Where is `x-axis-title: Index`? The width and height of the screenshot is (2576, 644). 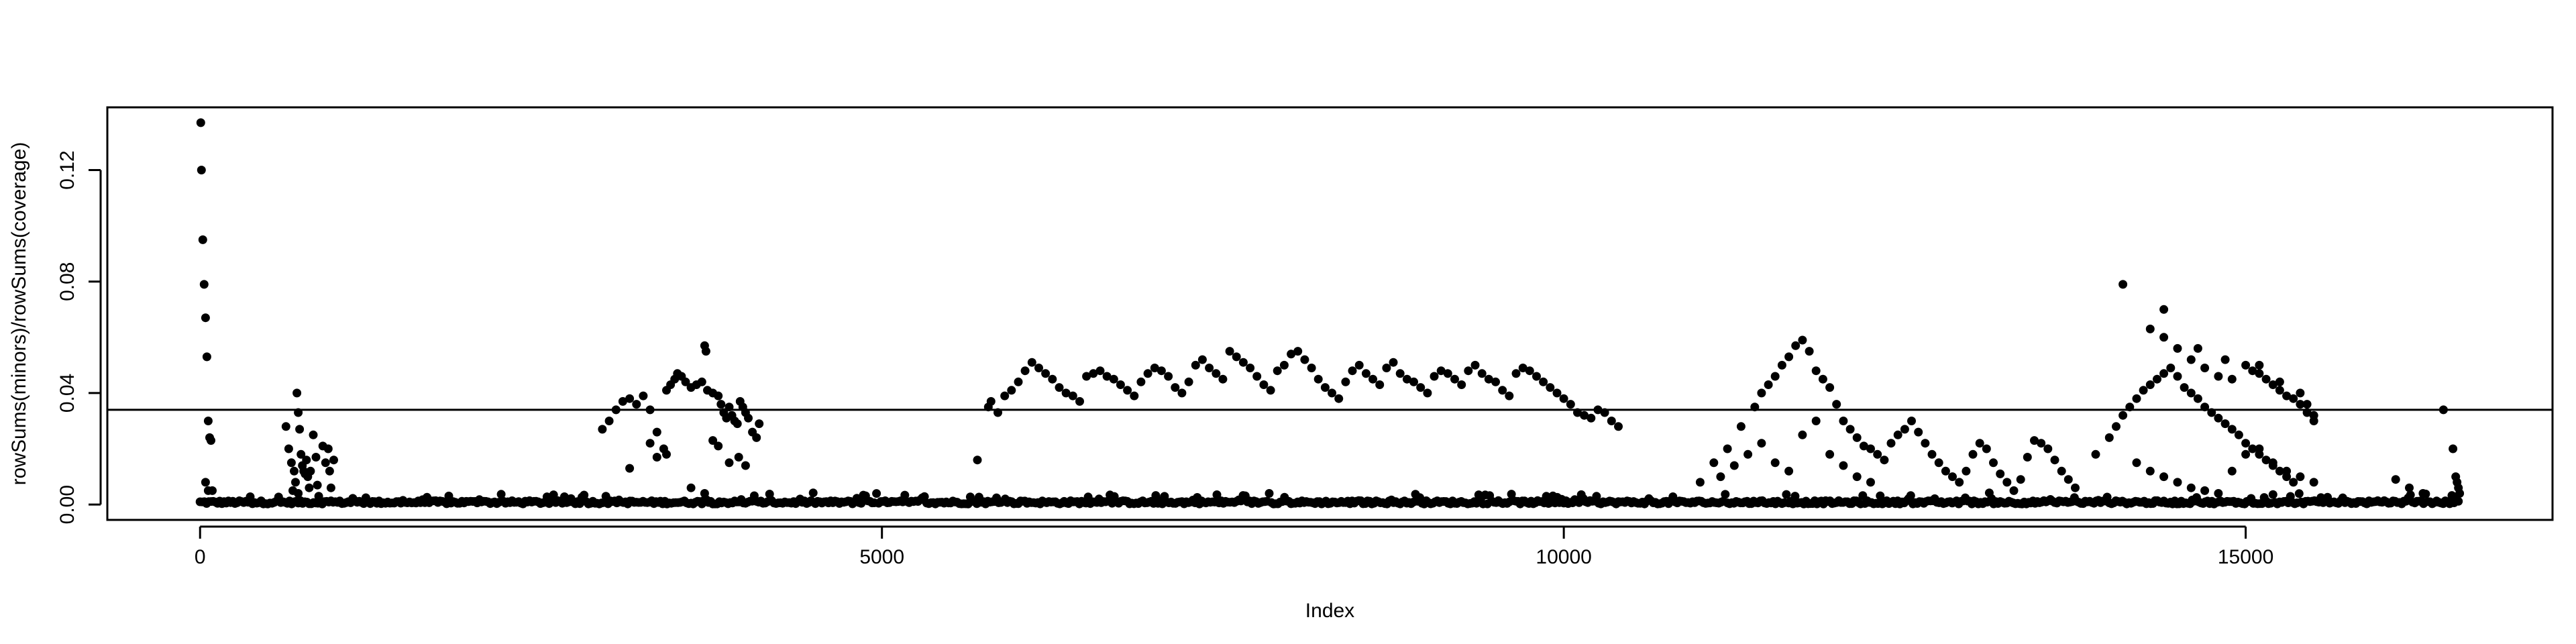
x-axis-title: Index is located at coordinates (1329, 611).